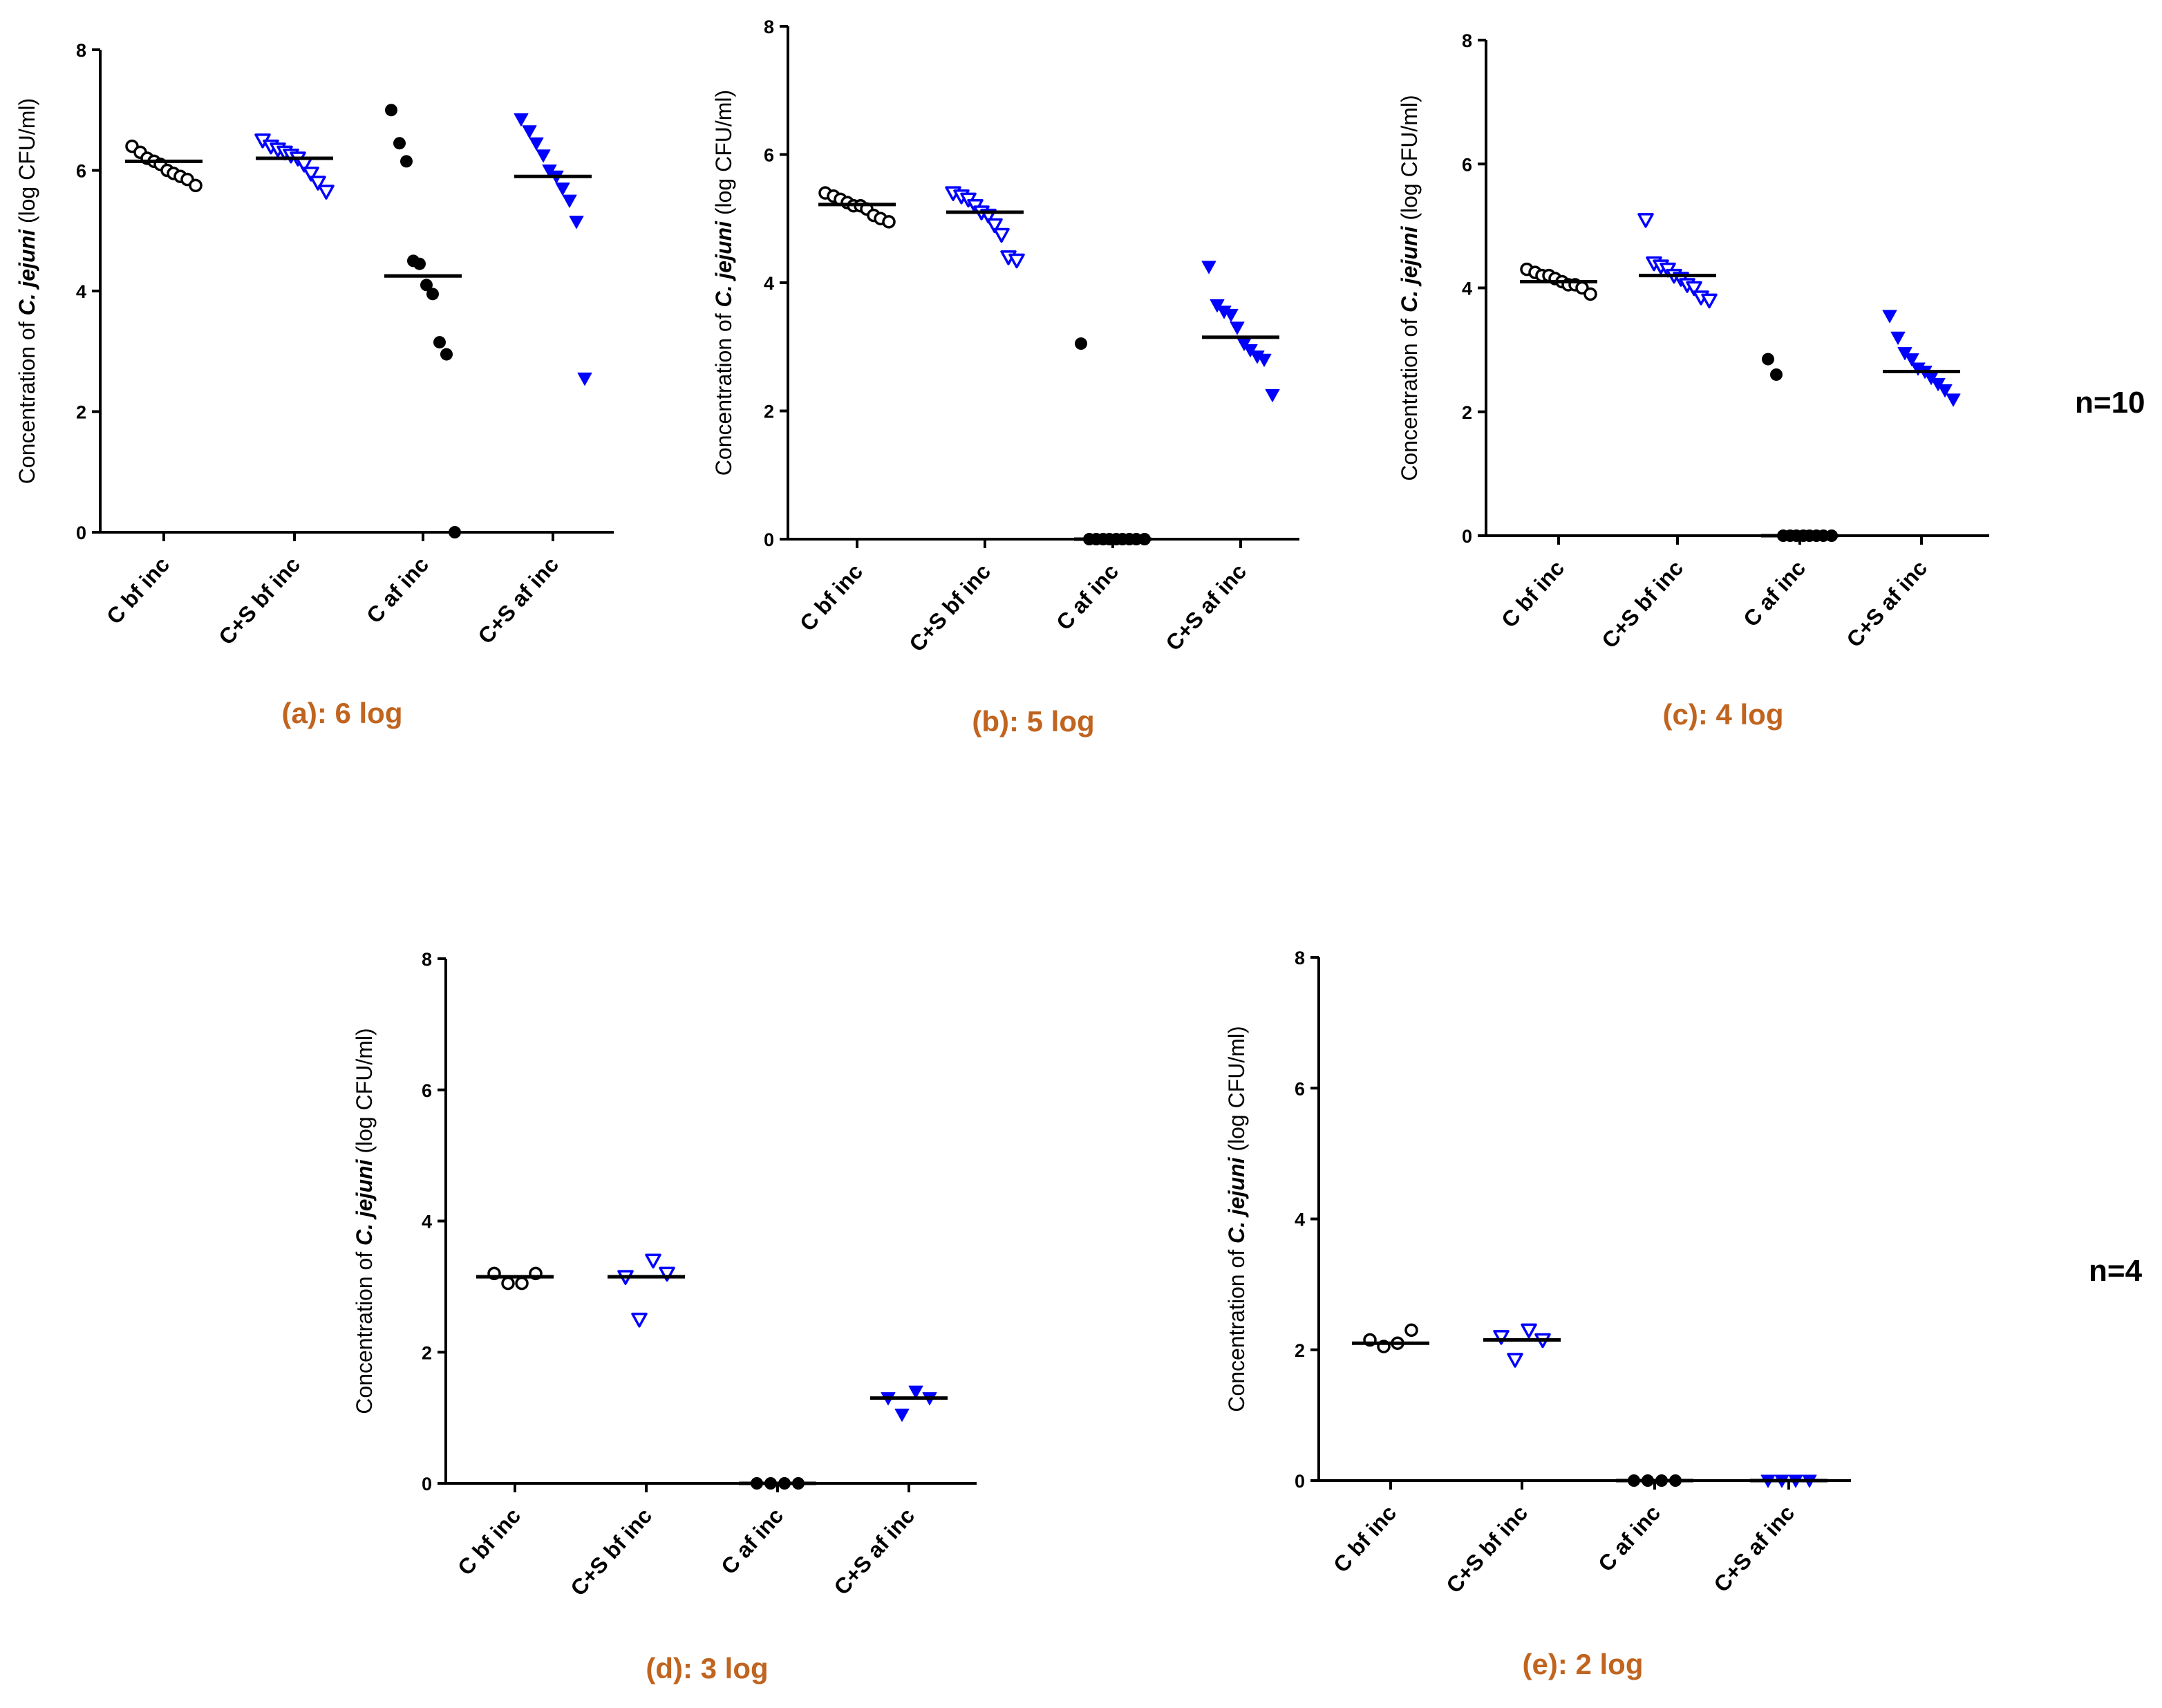 Image resolution: width=2162 pixels, height=1708 pixels. What do you see at coordinates (1033, 721) in the screenshot?
I see `panel-caption: (b): 5 log` at bounding box center [1033, 721].